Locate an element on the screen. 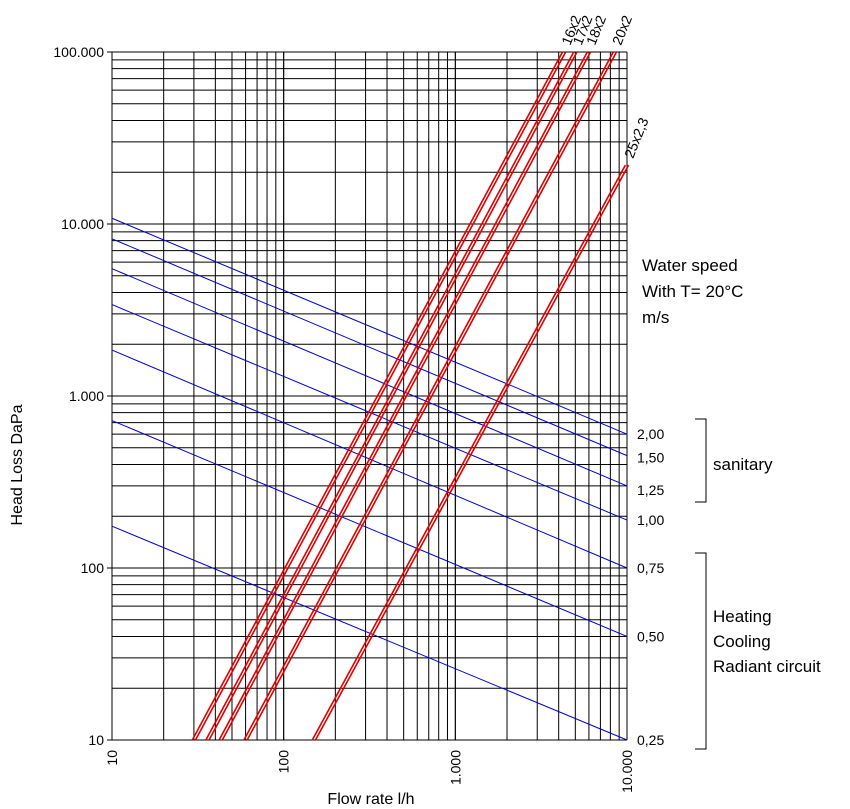  y-axis-tick-labels: 10 100 1.000 10.000 100.000 is located at coordinates (78, 396).